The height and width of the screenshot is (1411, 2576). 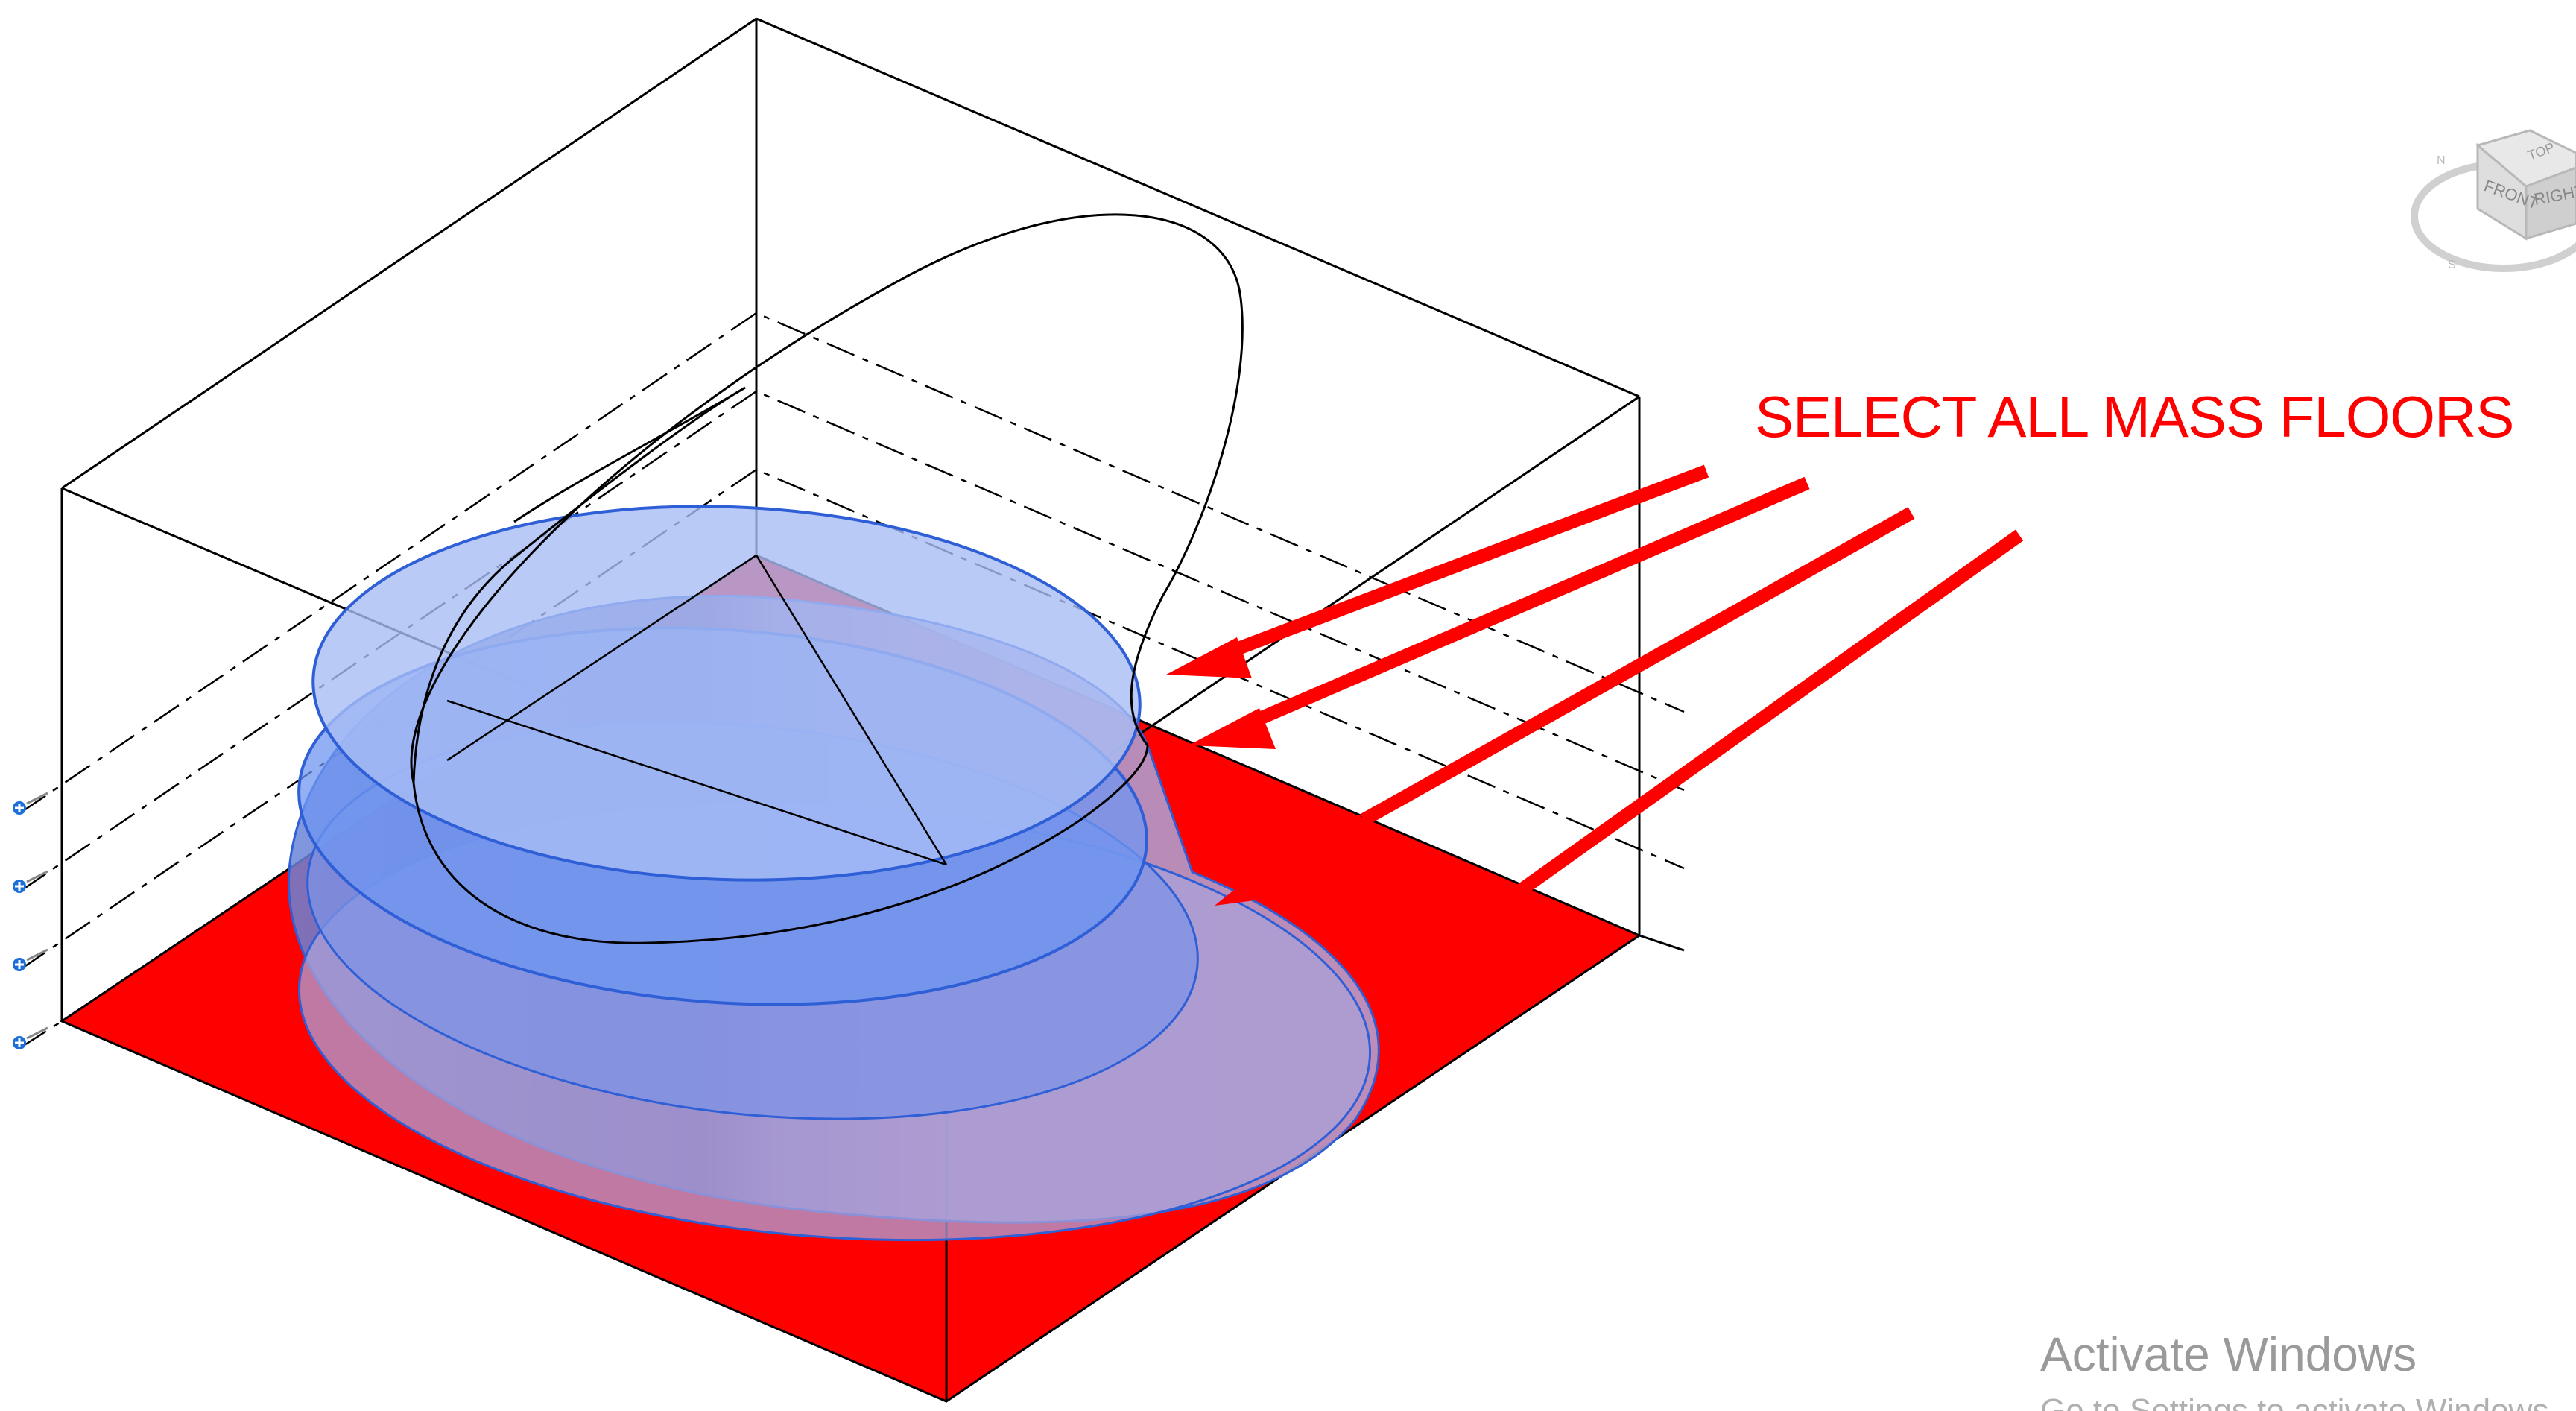 What do you see at coordinates (2452, 265) in the screenshot?
I see `svg-text: S` at bounding box center [2452, 265].